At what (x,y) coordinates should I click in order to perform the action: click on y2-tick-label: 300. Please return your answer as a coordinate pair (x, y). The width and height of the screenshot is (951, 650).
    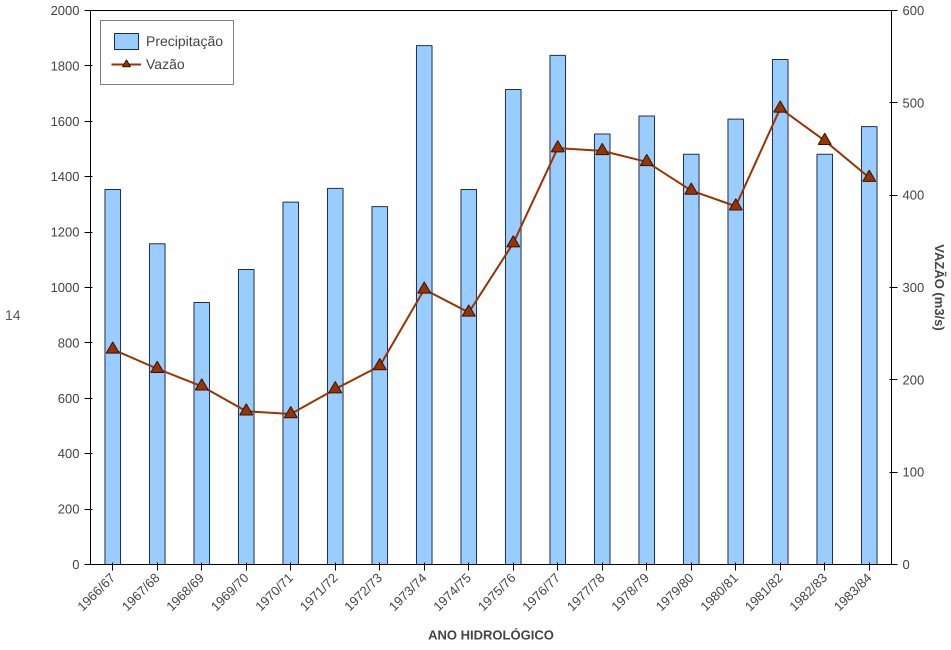
    Looking at the image, I should click on (913, 287).